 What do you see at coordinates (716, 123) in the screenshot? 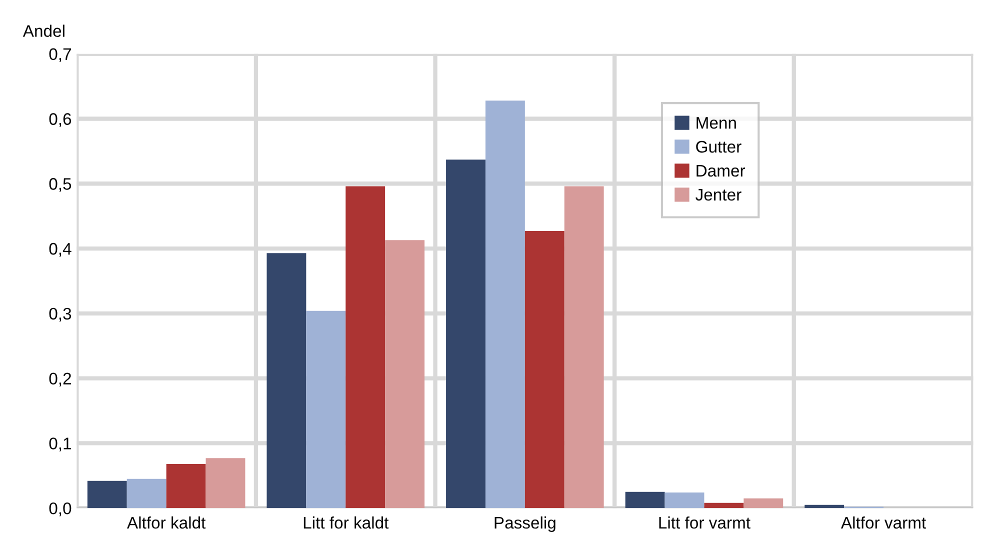
I see `legend-label: Menn` at bounding box center [716, 123].